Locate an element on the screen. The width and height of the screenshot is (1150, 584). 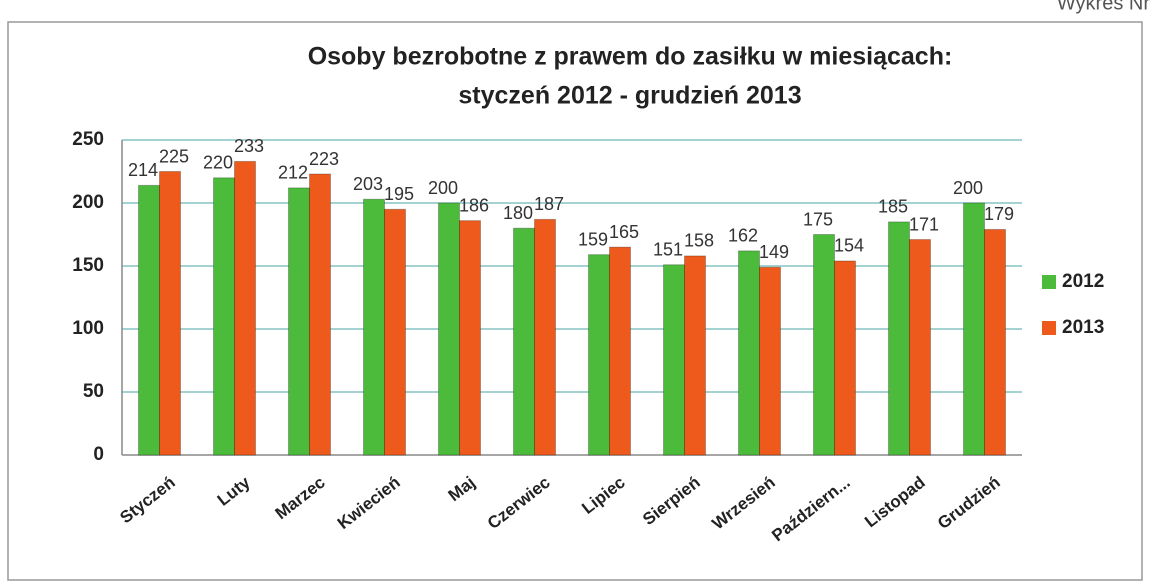
value-label: 203 is located at coordinates (368, 184).